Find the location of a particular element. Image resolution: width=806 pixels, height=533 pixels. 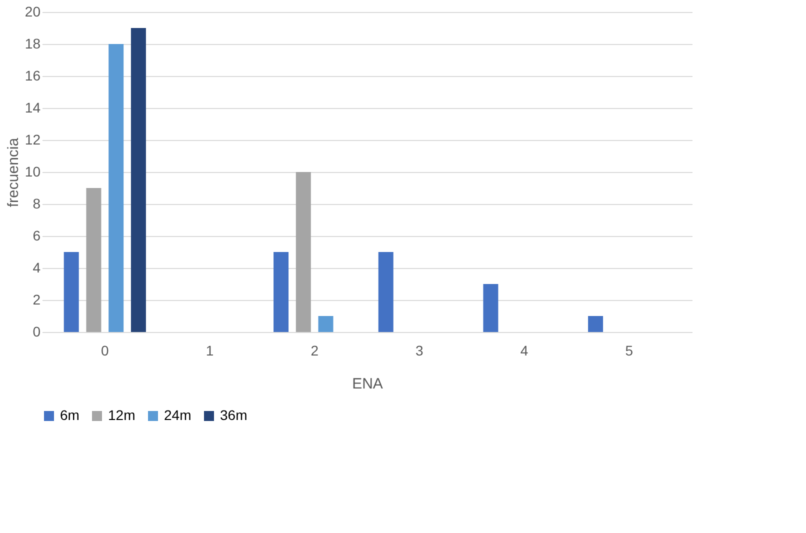

legend-label: 6m is located at coordinates (70, 415).